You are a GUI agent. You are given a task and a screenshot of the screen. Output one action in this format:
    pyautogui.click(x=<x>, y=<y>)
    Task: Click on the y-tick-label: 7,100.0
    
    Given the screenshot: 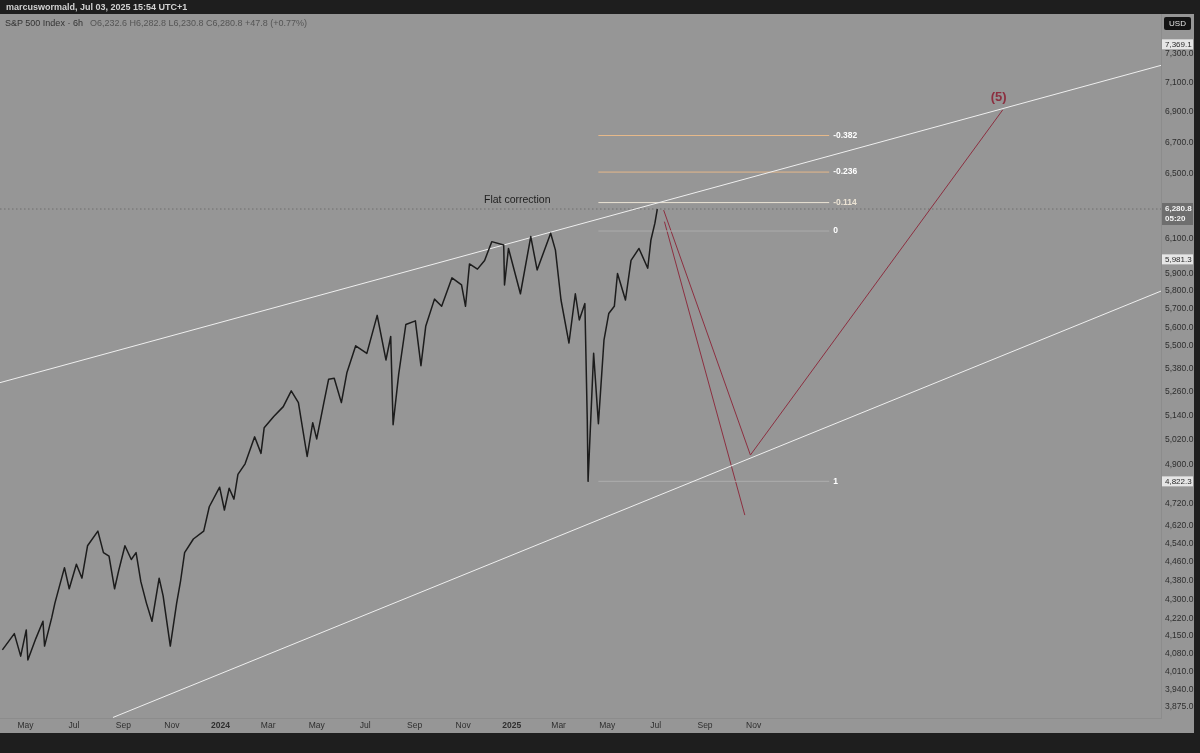 What is the action you would take?
    pyautogui.click(x=1179, y=81)
    